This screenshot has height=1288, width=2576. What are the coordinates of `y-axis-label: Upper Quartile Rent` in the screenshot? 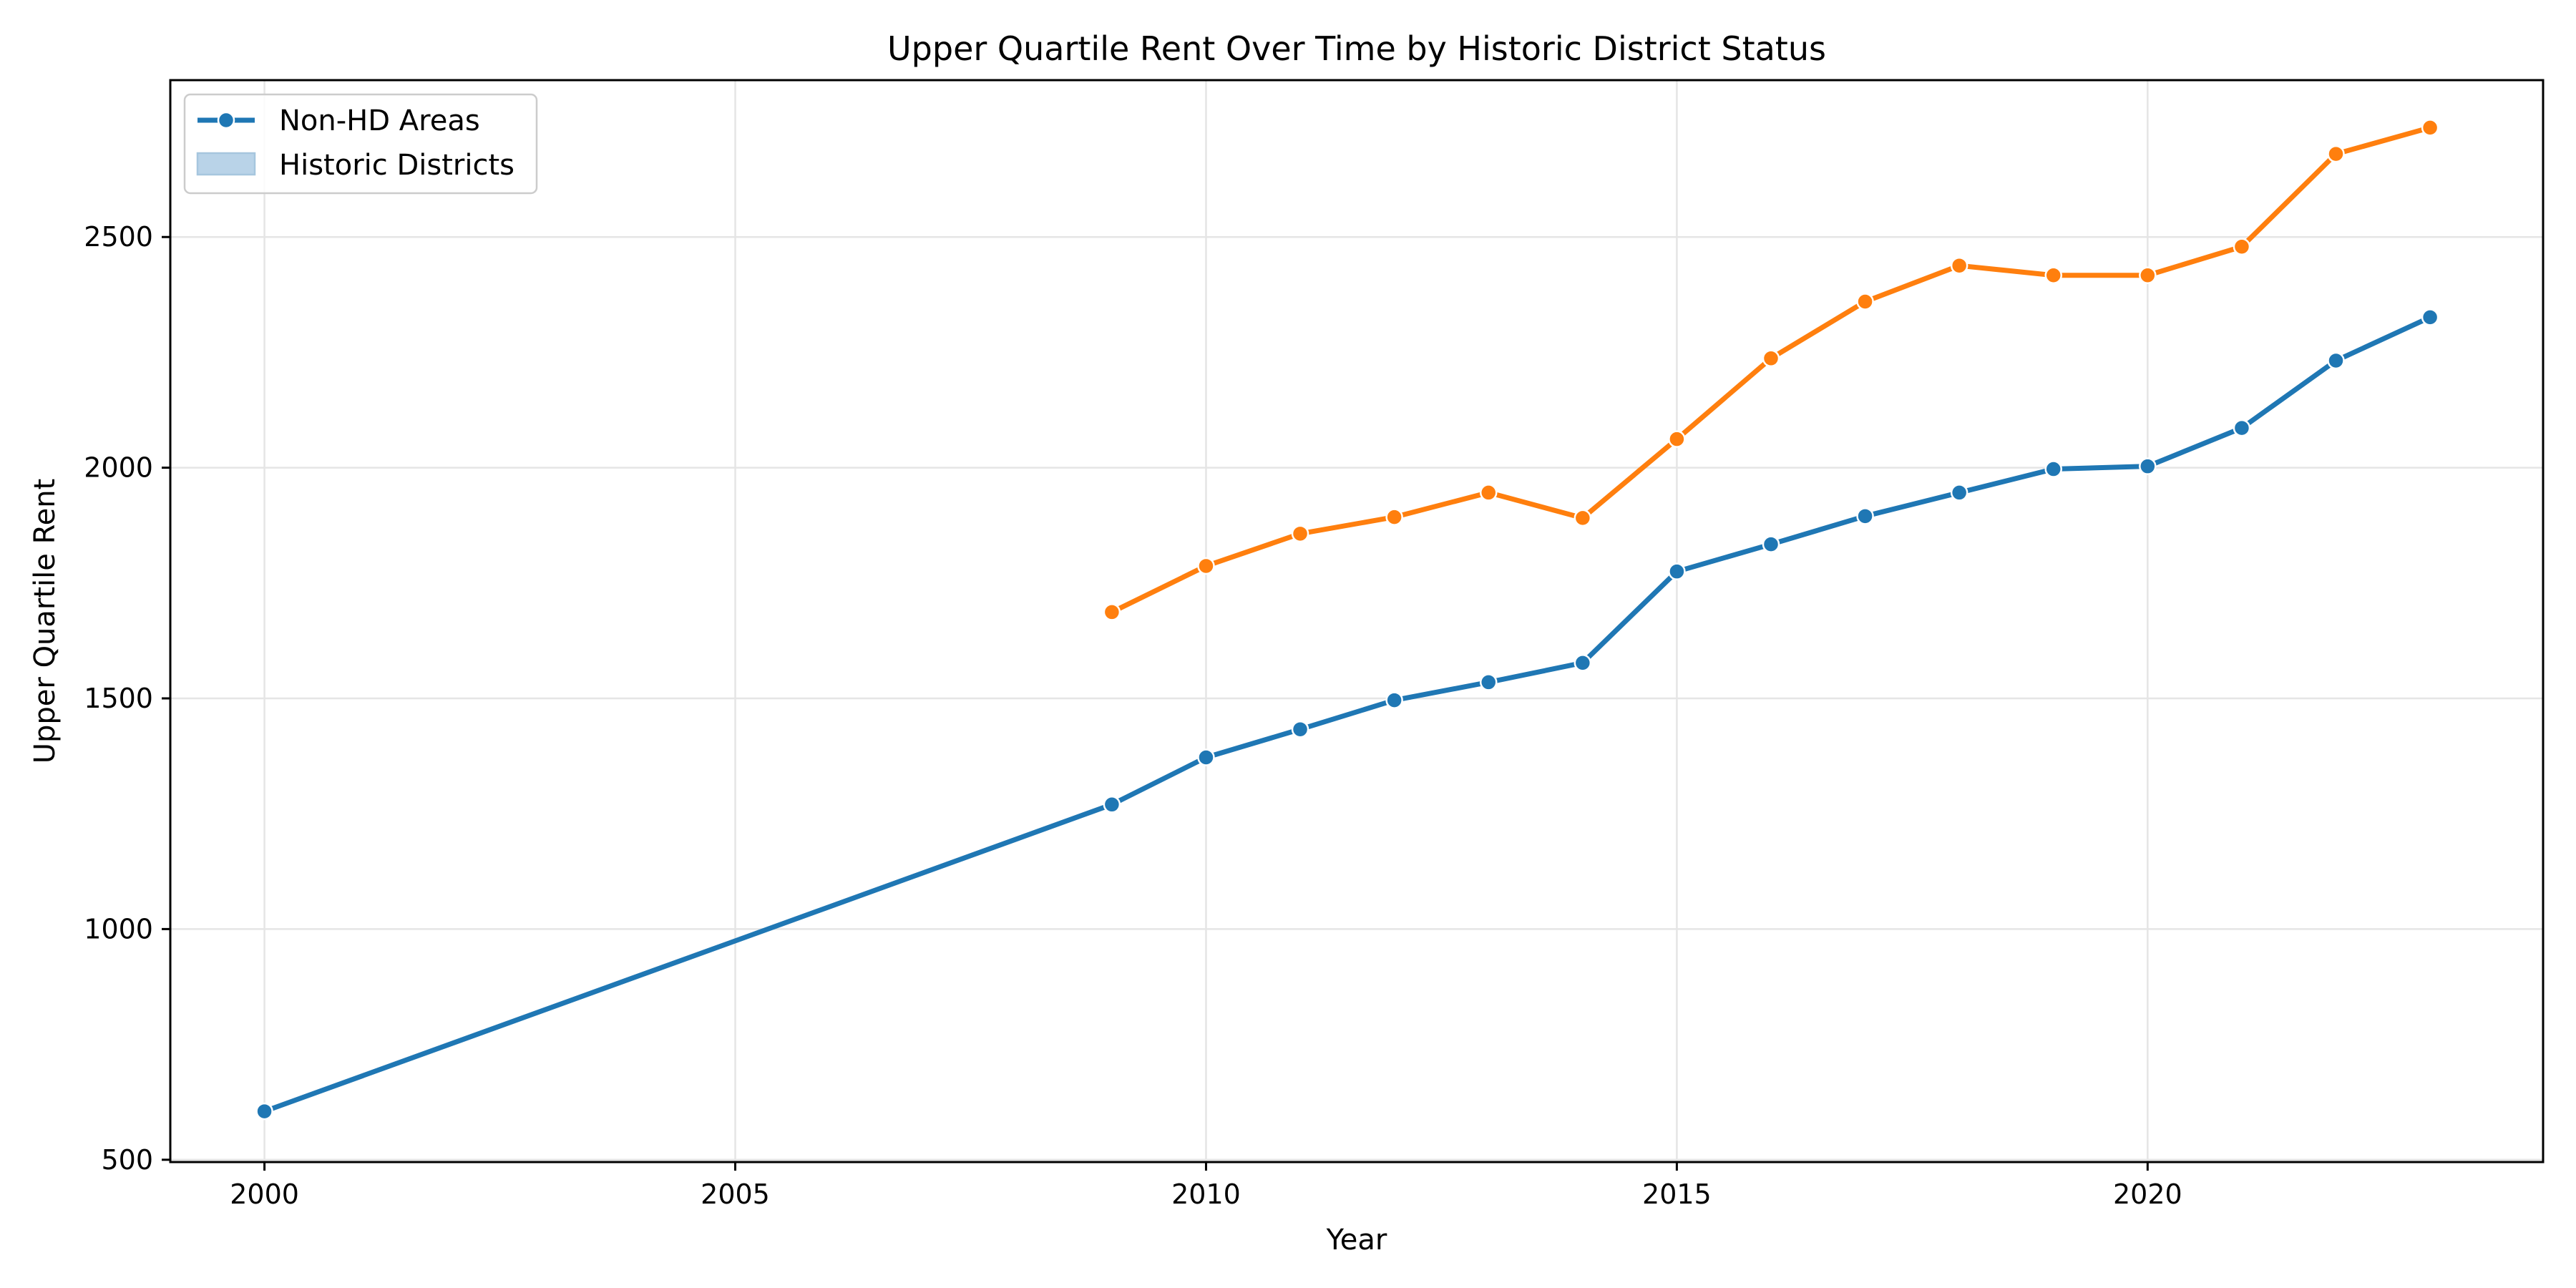 It's located at (45, 621).